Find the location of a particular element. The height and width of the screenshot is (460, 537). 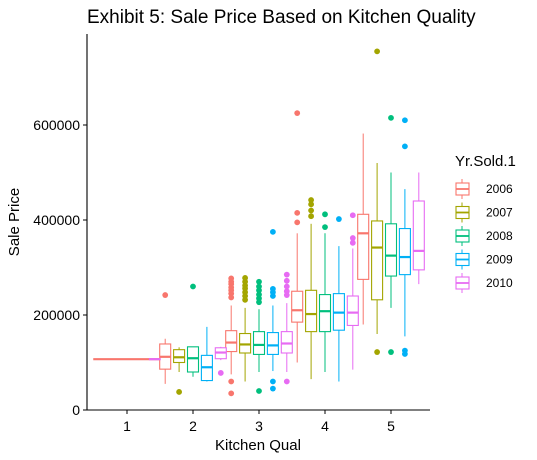

legend-item-2006: 2006 is located at coordinates (484, 189).